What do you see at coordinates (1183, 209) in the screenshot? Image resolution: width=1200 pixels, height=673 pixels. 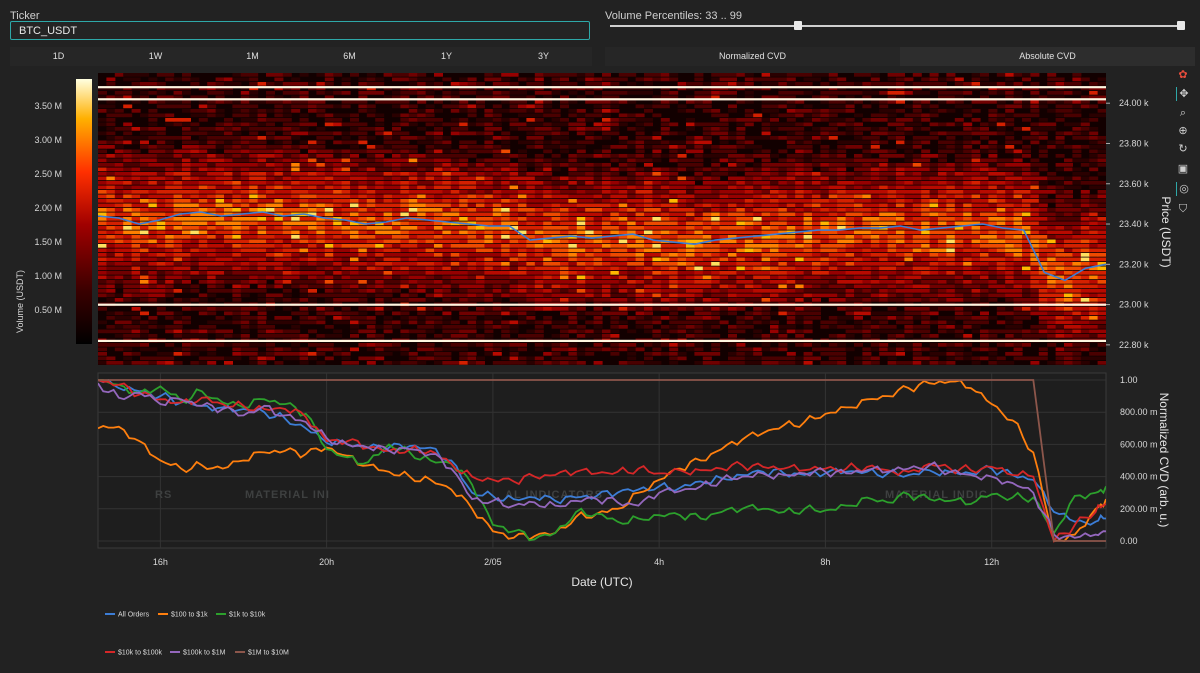 I see `spike-icon: ⛉` at bounding box center [1183, 209].